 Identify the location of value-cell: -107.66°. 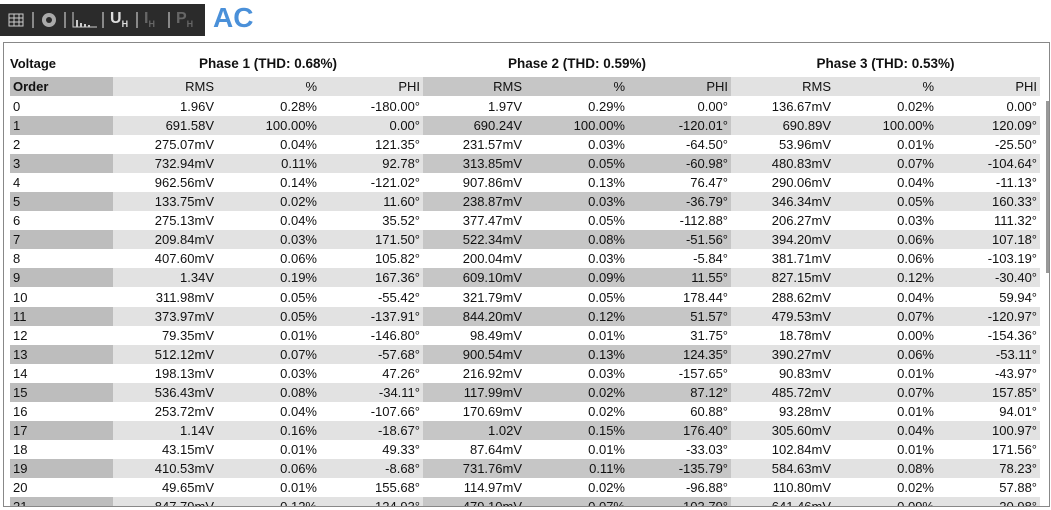
(371, 411).